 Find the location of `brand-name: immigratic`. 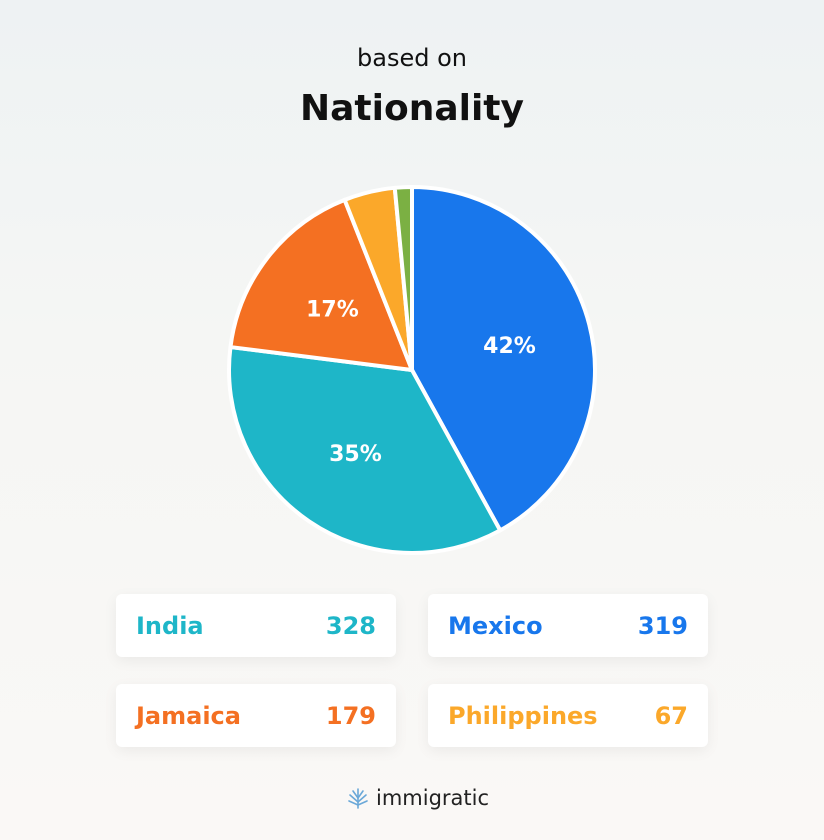

brand-name: immigratic is located at coordinates (433, 798).